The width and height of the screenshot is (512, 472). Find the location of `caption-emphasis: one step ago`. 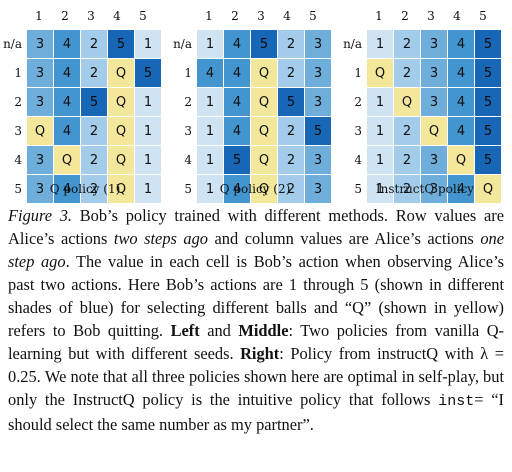

caption-emphasis: one step ago is located at coordinates (256, 250).